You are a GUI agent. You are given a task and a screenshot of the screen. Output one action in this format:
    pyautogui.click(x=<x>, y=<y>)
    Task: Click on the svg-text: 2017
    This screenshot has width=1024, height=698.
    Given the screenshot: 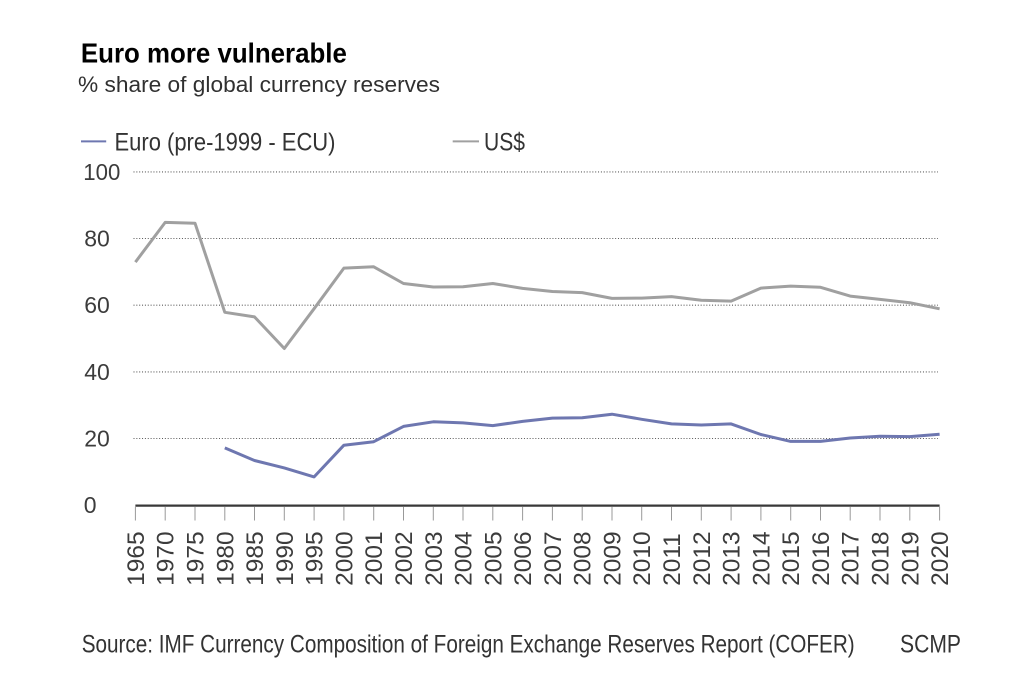 What is the action you would take?
    pyautogui.click(x=851, y=558)
    